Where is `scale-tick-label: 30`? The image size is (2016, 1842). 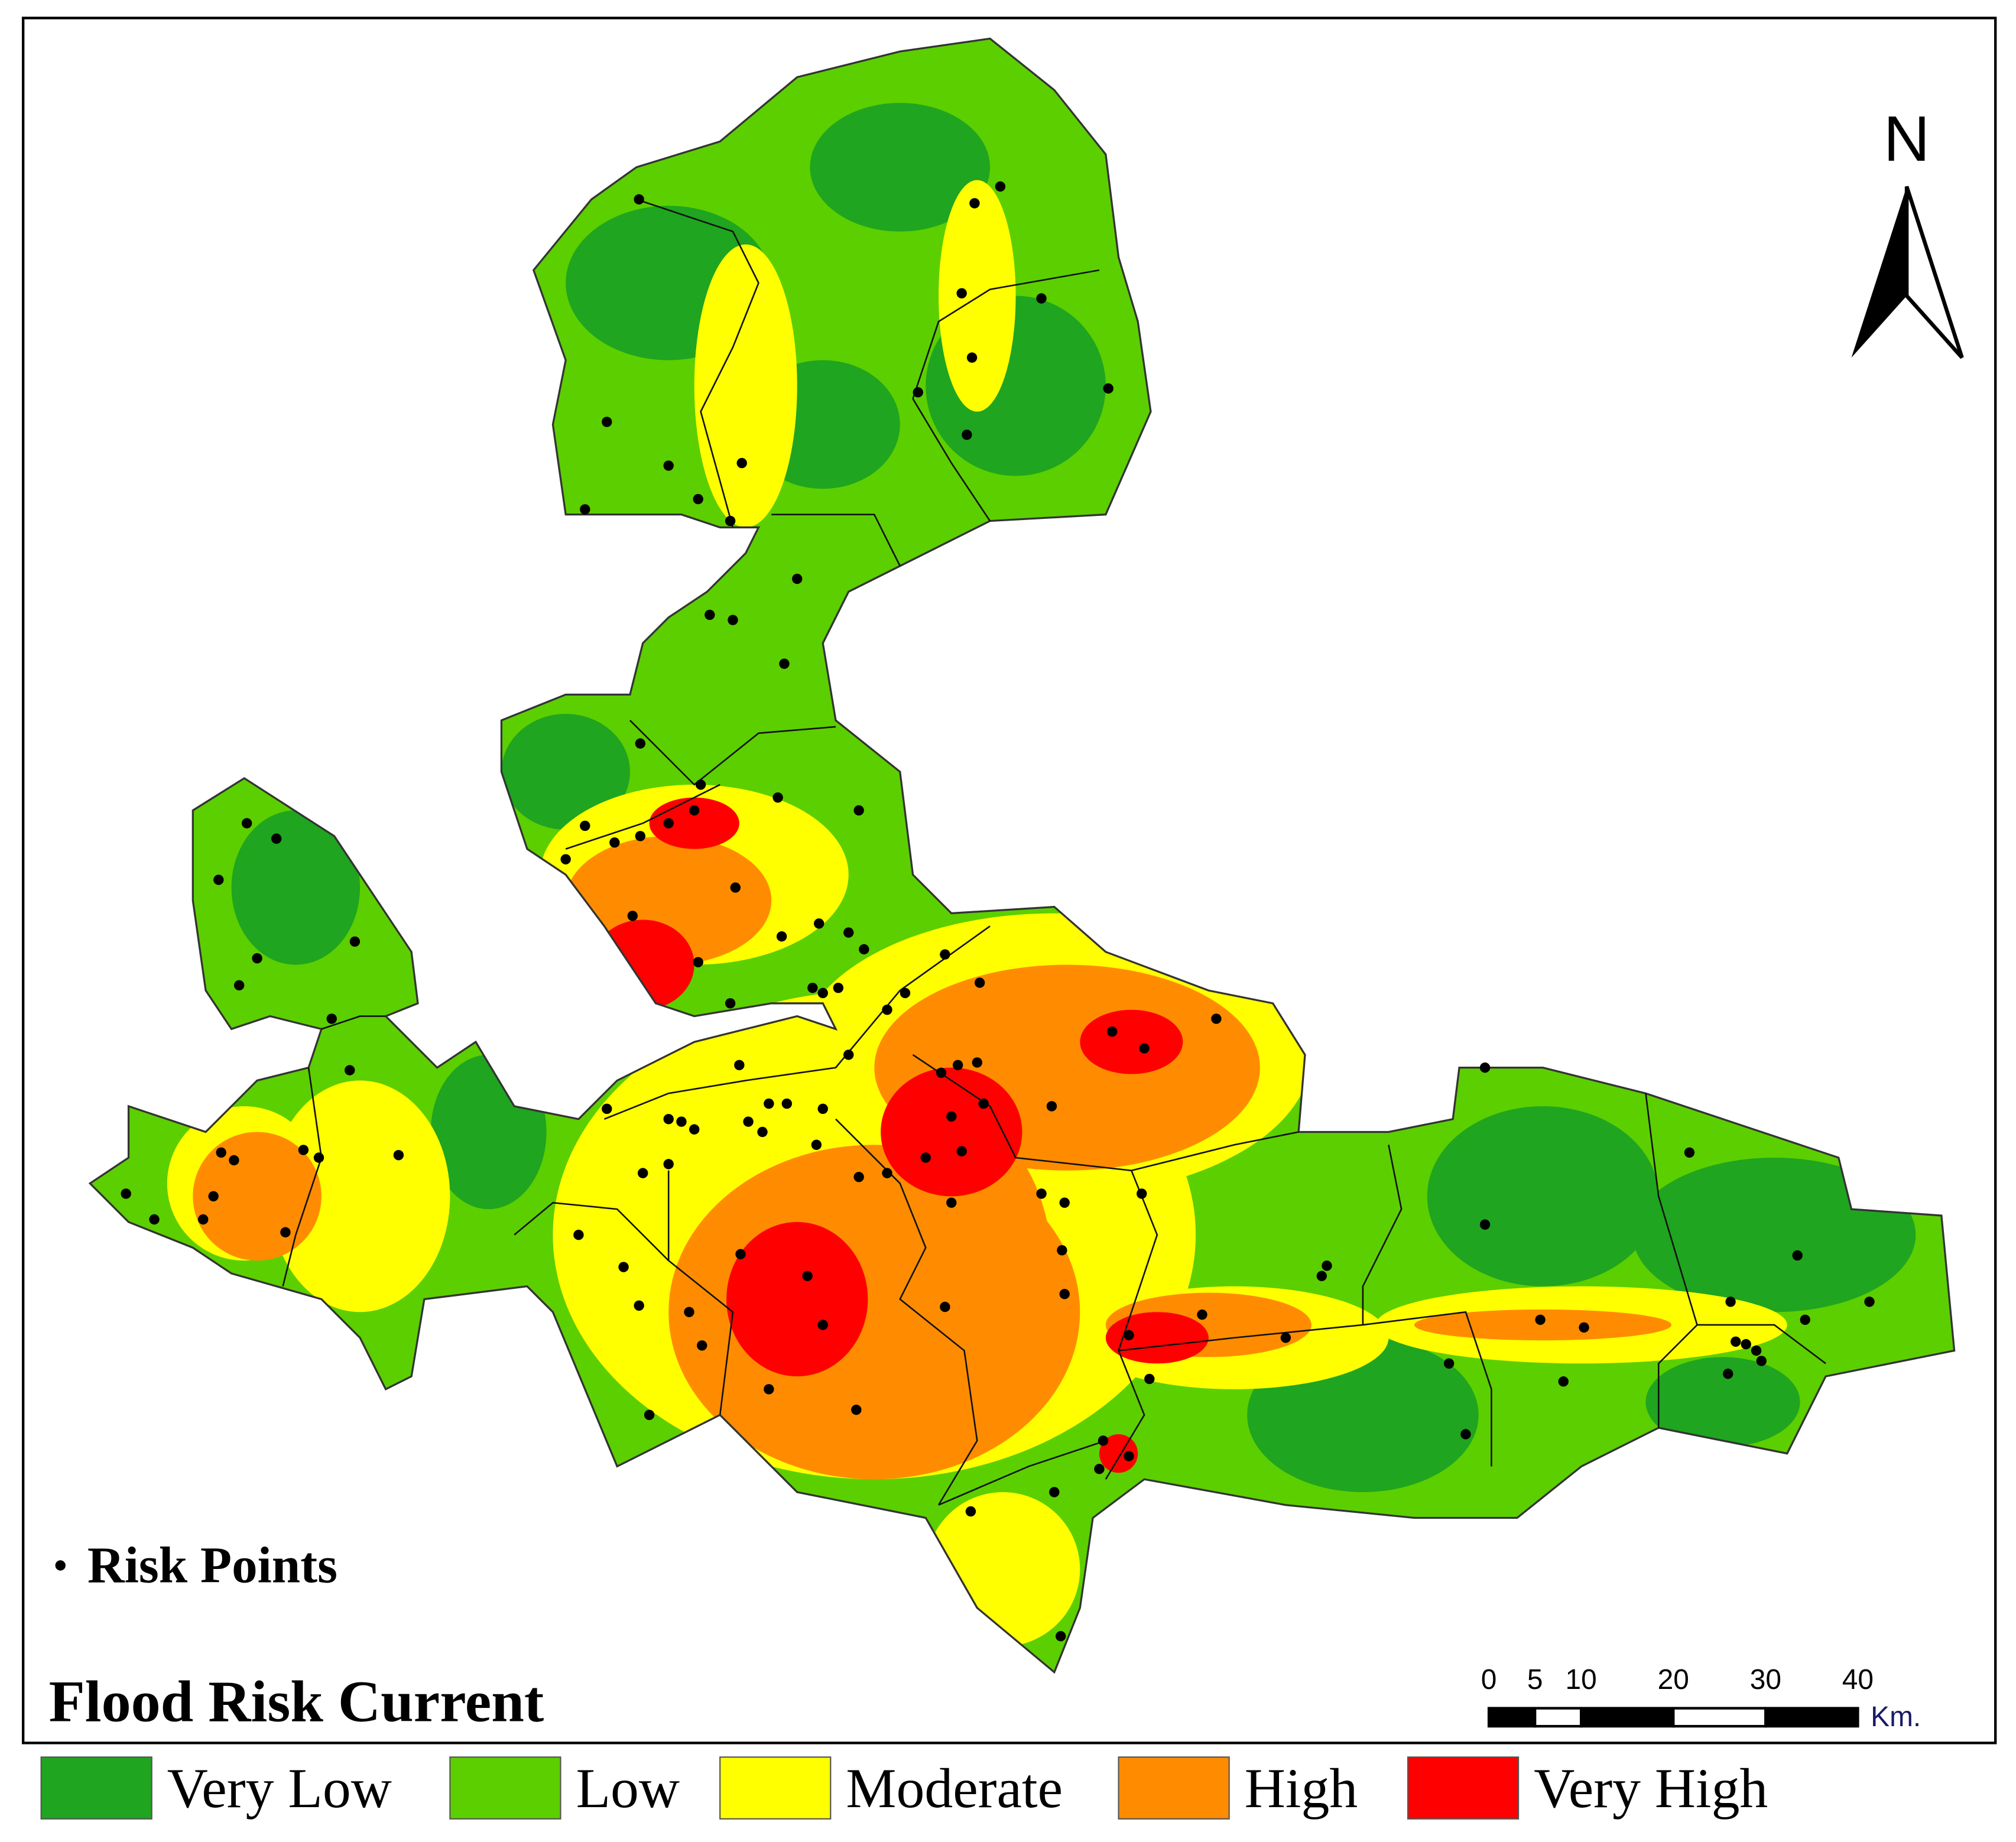
scale-tick-label: 30 is located at coordinates (1765, 1680).